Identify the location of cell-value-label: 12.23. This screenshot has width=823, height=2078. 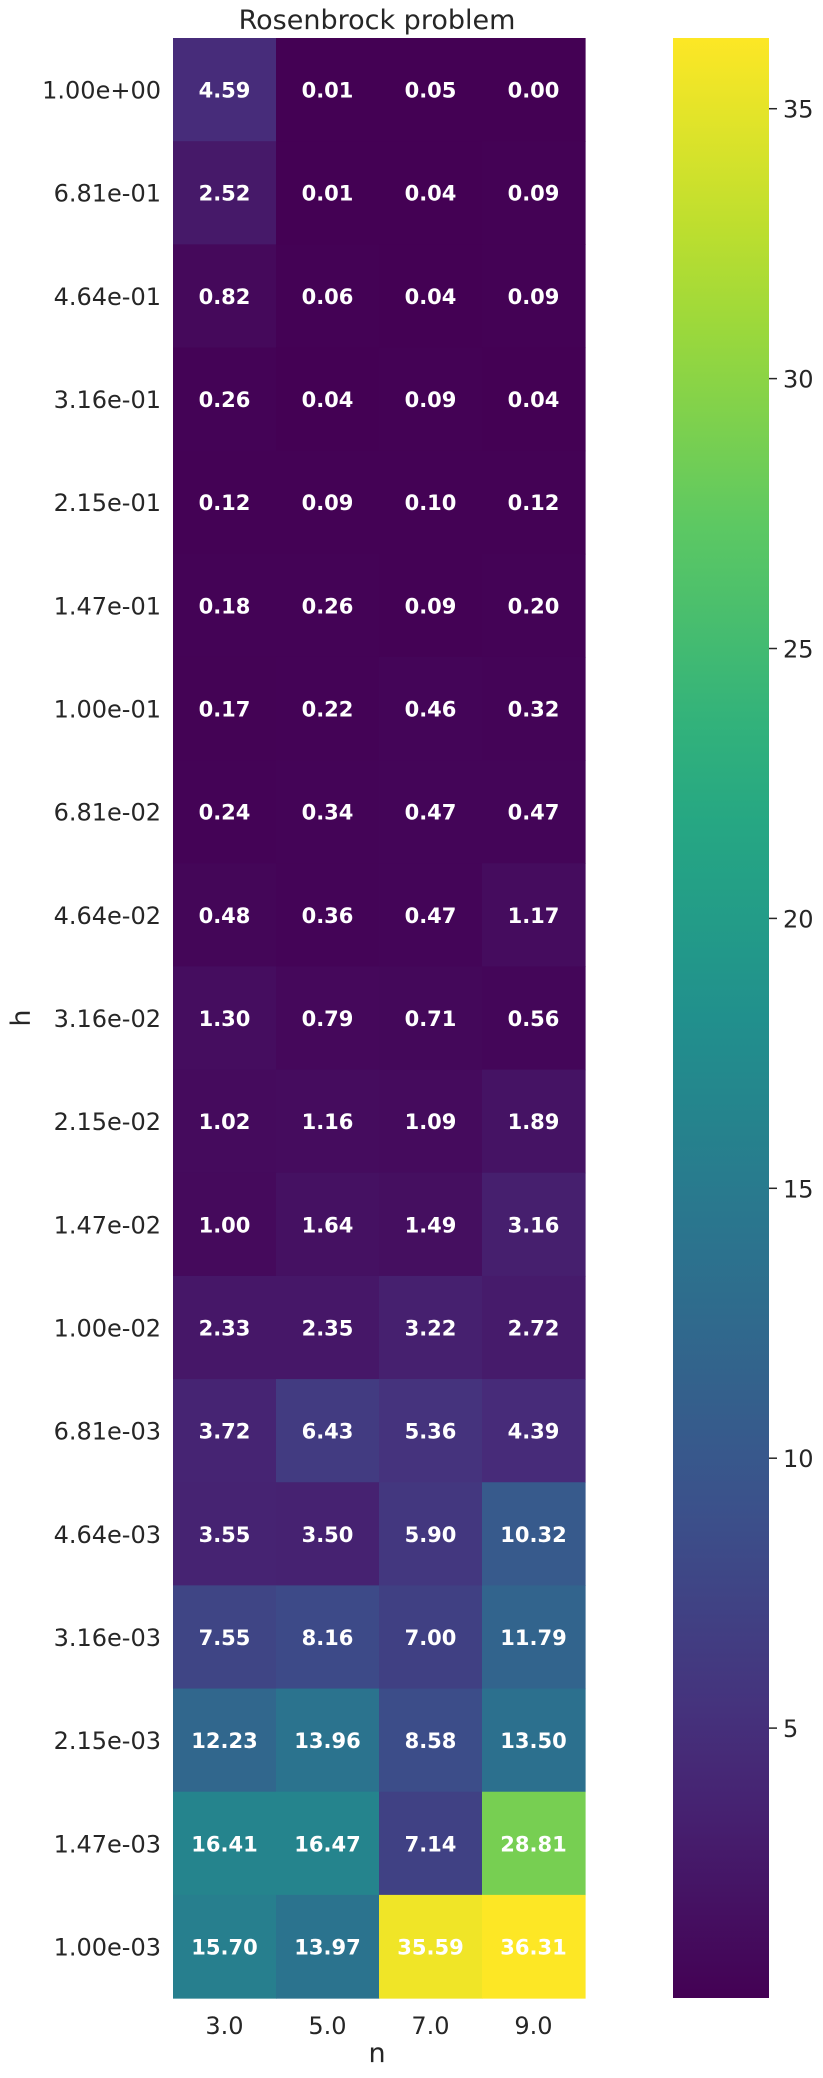
(224, 1741).